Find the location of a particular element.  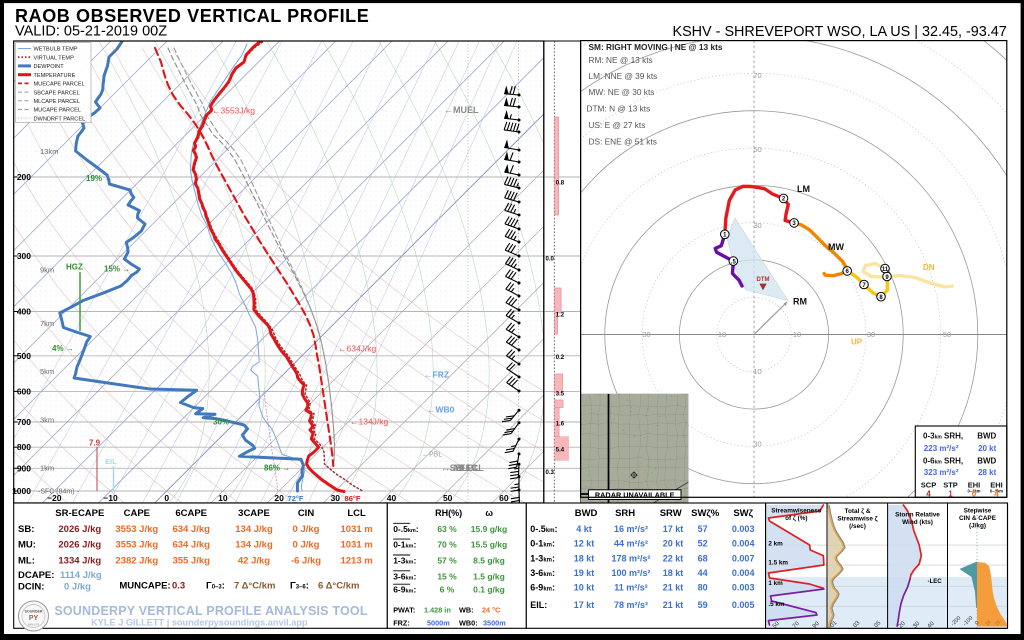

svg-text: UP is located at coordinates (857, 342).